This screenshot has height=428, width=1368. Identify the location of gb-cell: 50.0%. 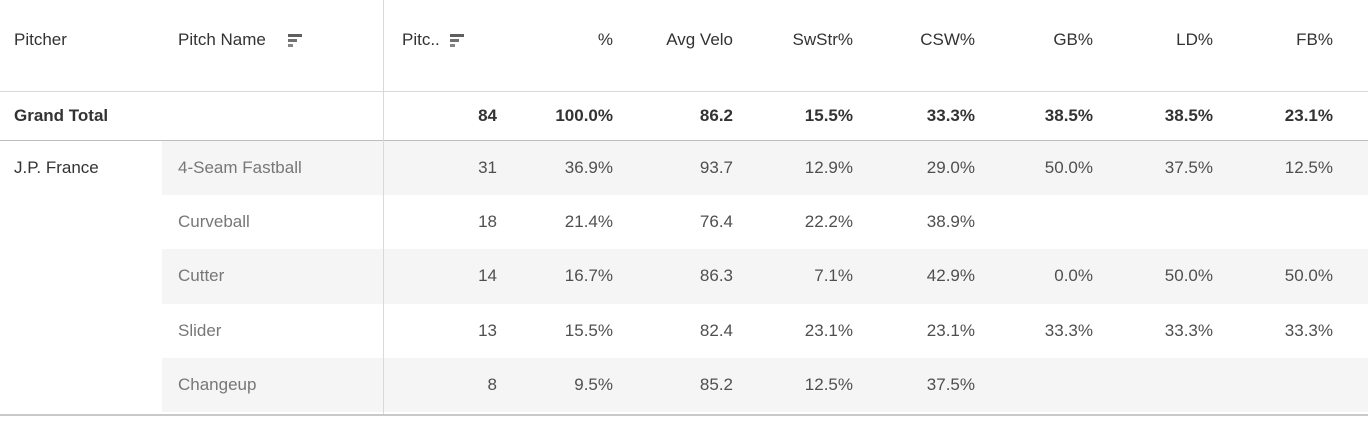
(1034, 168).